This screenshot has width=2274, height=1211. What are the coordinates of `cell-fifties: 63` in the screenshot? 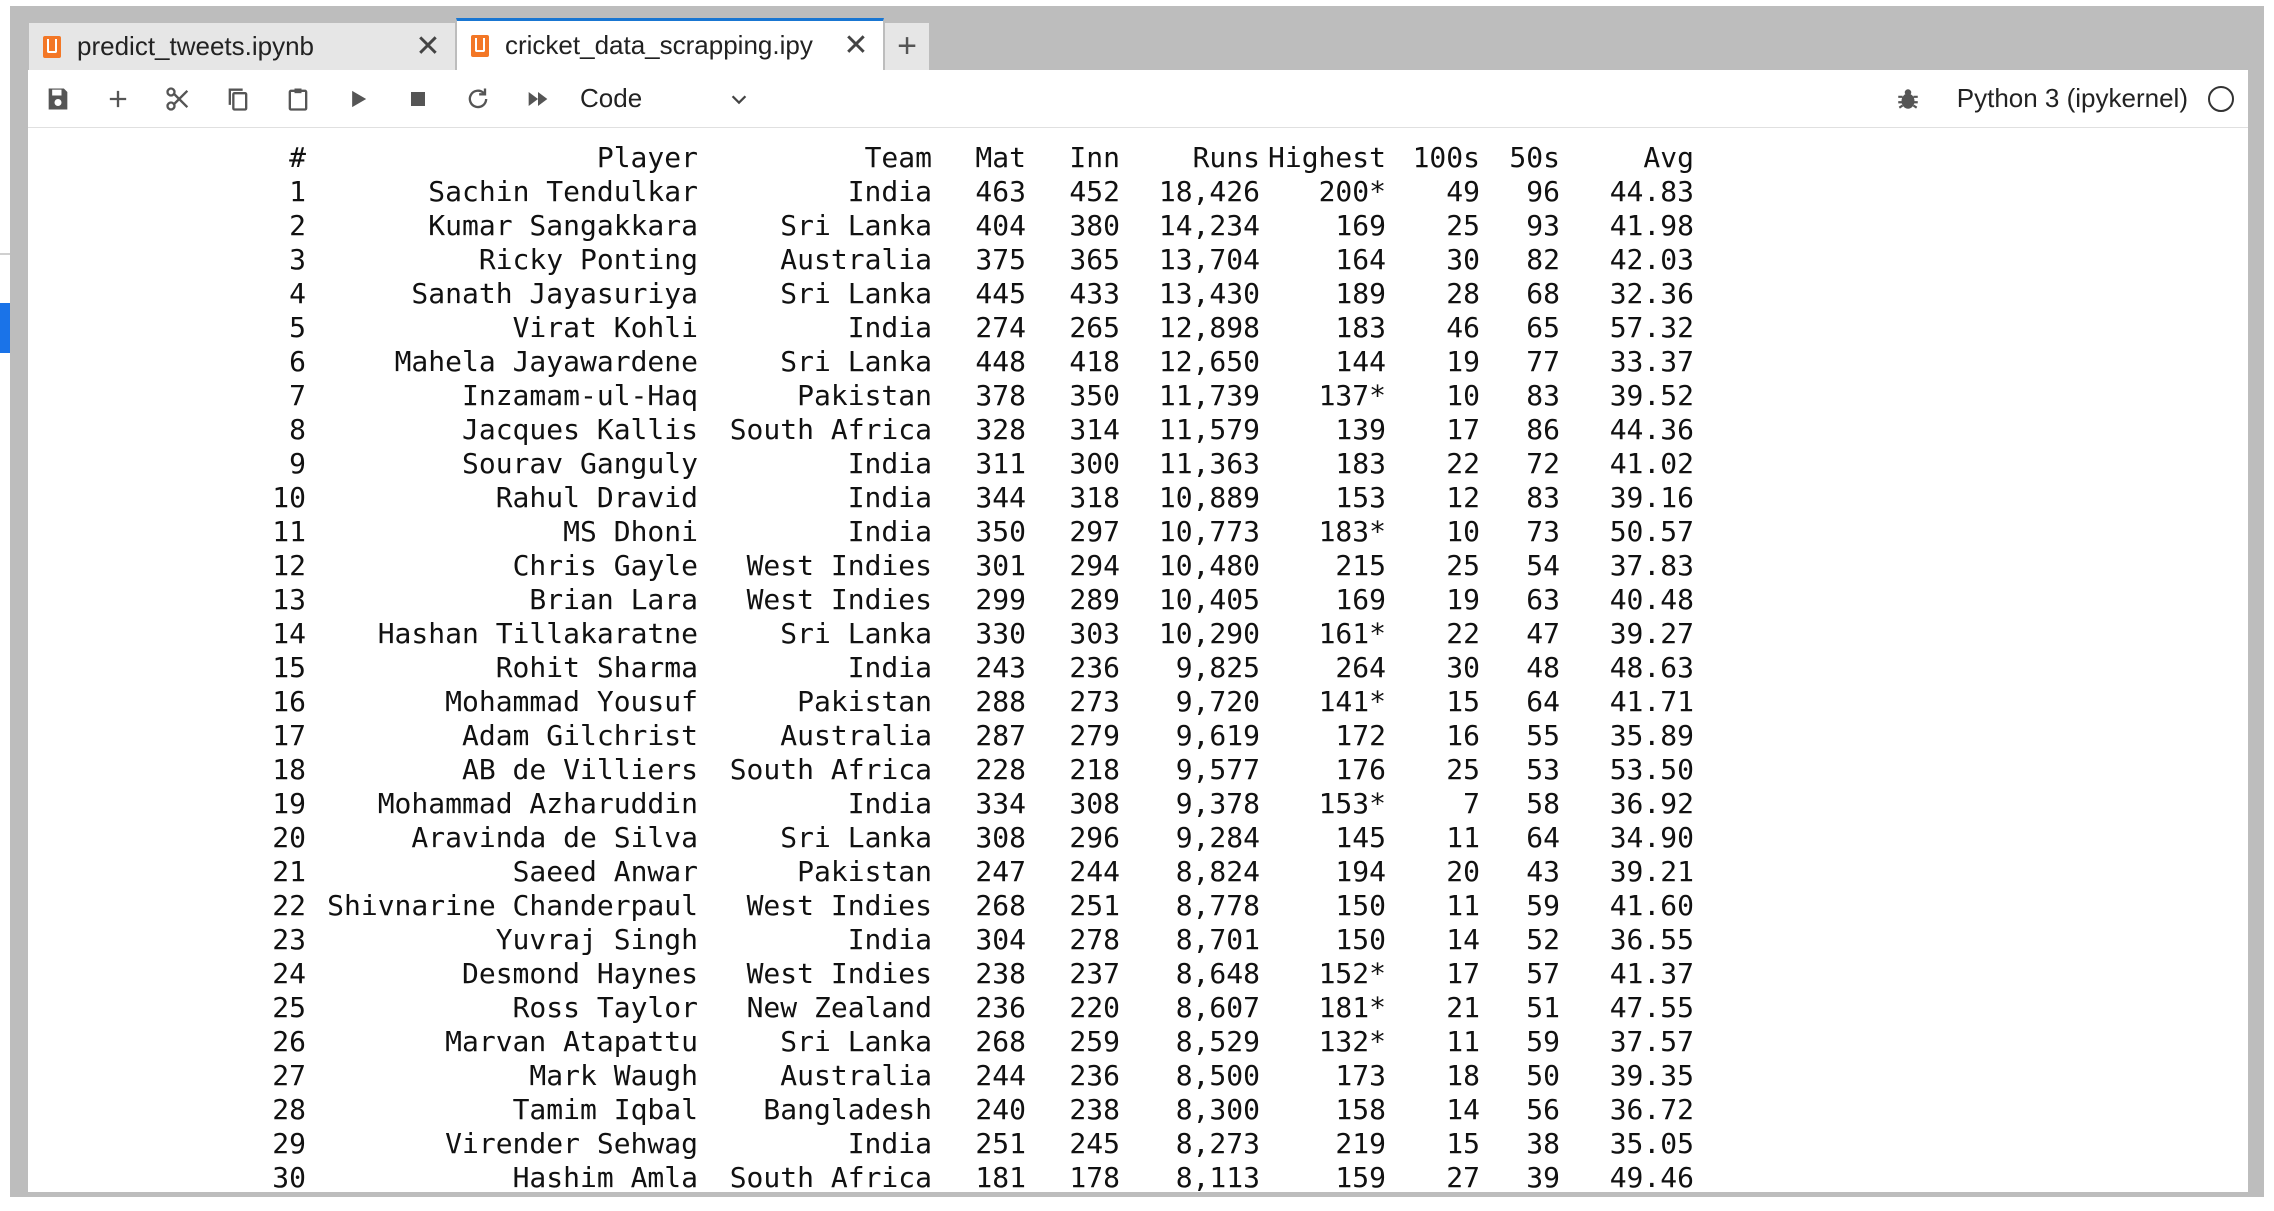 It's located at (1543, 599).